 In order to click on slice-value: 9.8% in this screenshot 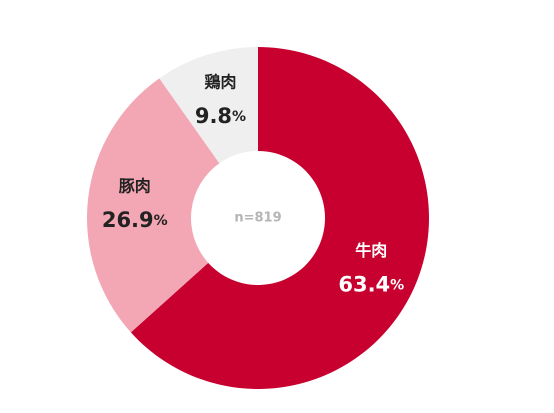, I will do `click(220, 116)`.